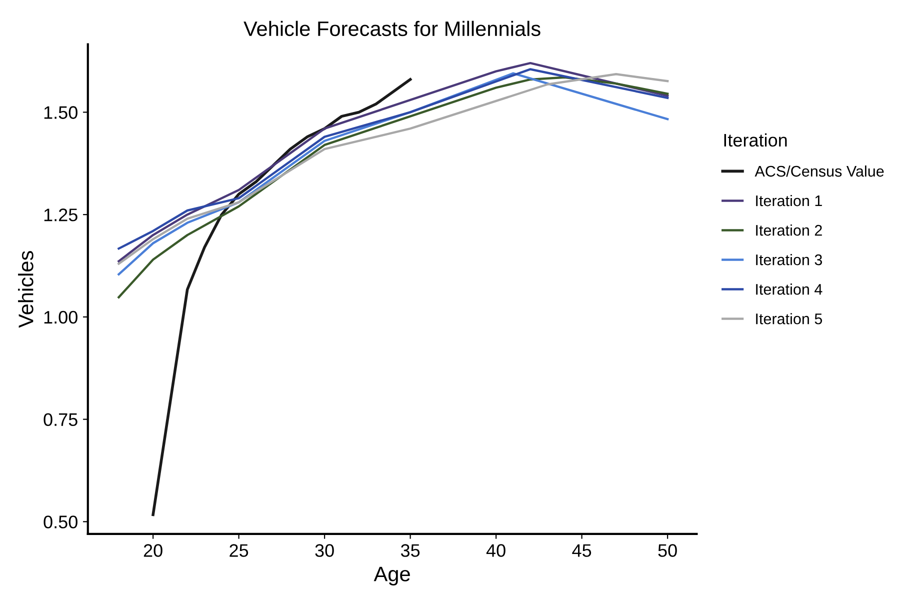 This screenshot has width=906, height=590. I want to click on x-tick-label: 40, so click(496, 550).